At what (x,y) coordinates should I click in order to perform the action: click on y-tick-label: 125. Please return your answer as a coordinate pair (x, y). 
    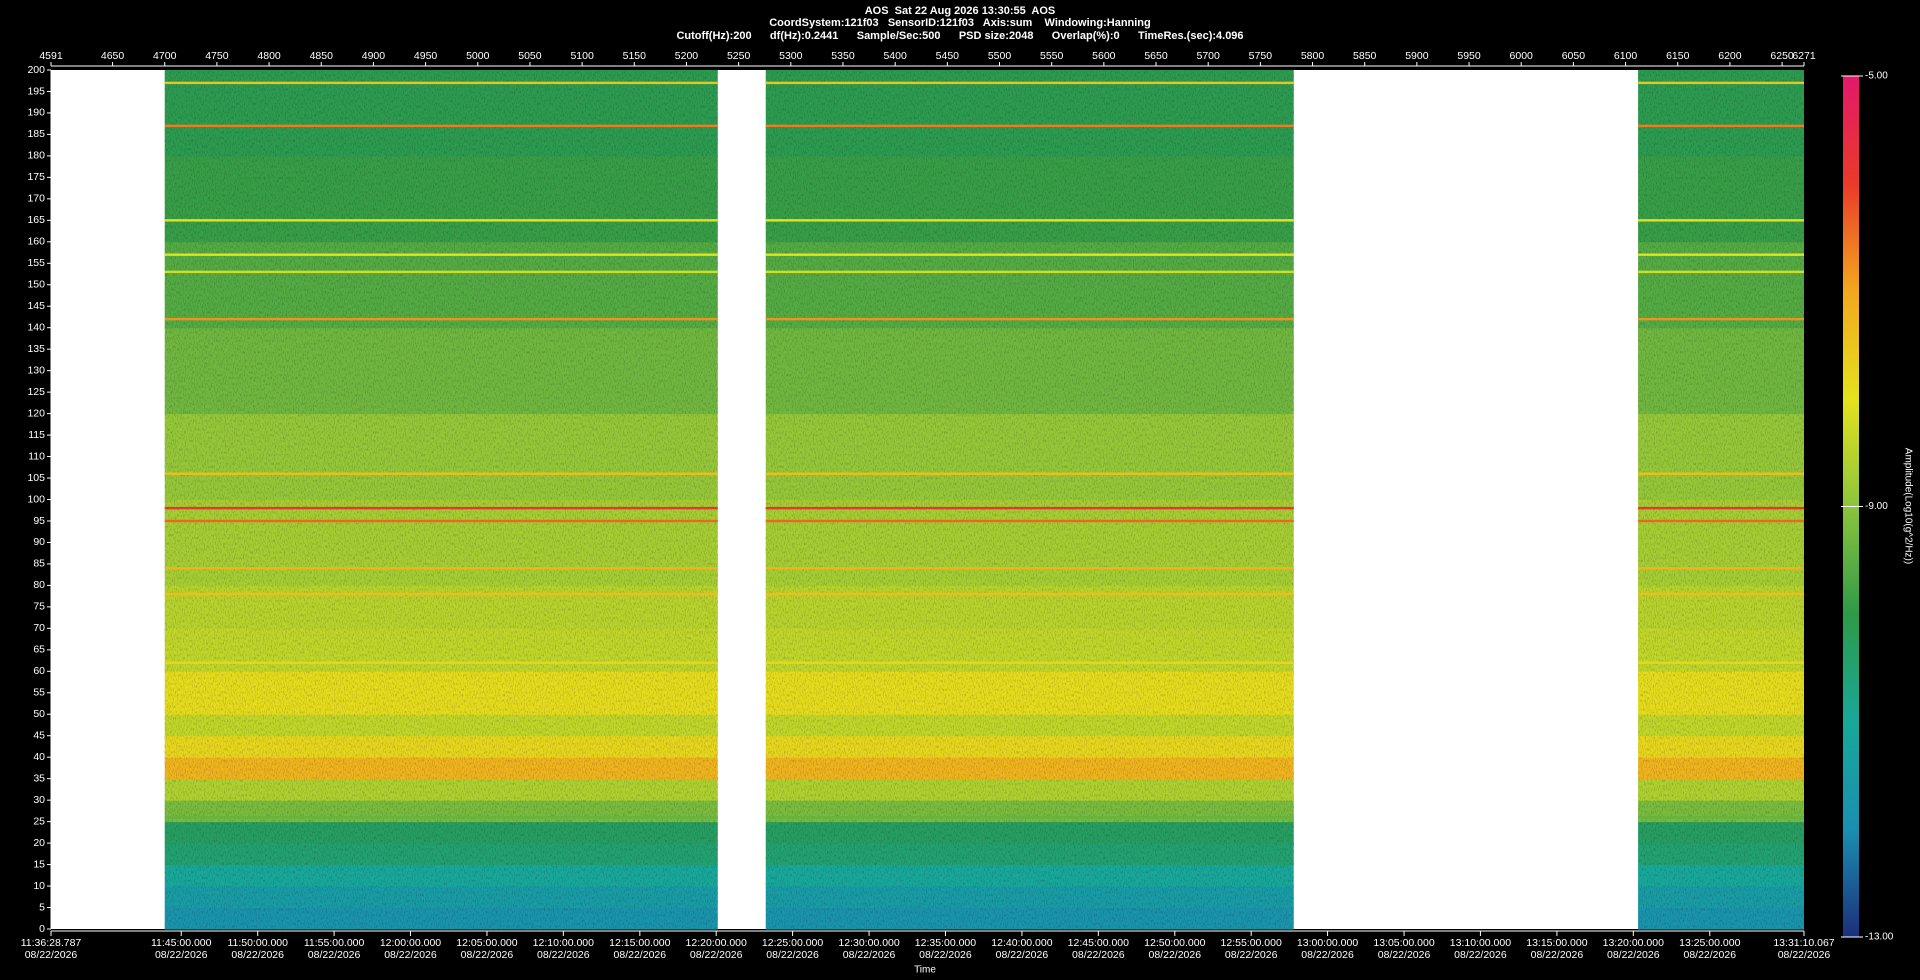
    Looking at the image, I should click on (36, 392).